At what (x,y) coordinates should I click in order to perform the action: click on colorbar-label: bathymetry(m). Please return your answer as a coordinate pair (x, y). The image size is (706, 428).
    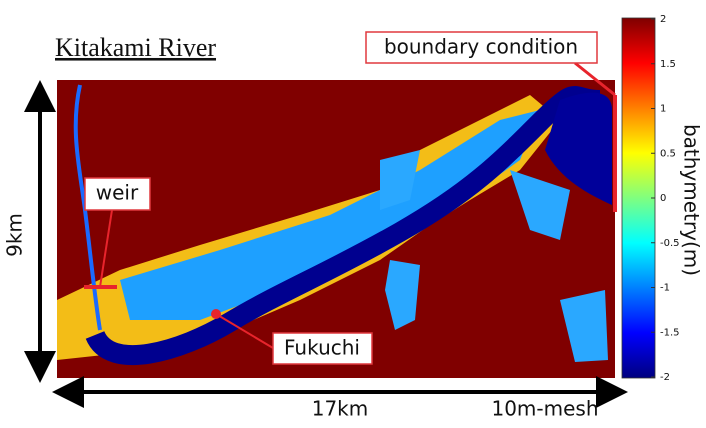
    Looking at the image, I should click on (692, 200).